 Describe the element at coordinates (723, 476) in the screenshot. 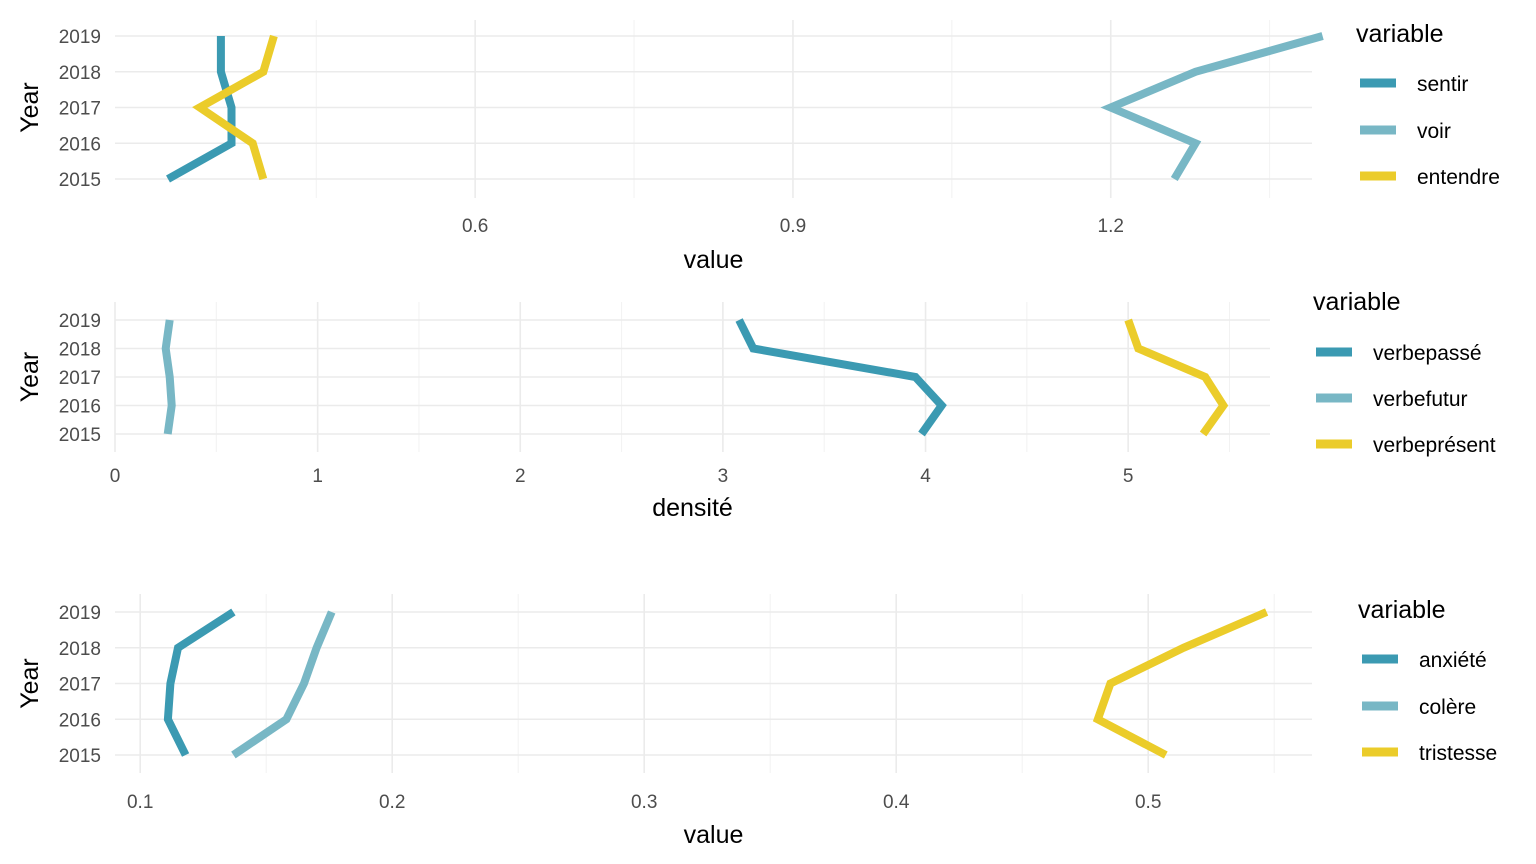

I see `x-tick-label: 3` at that location.